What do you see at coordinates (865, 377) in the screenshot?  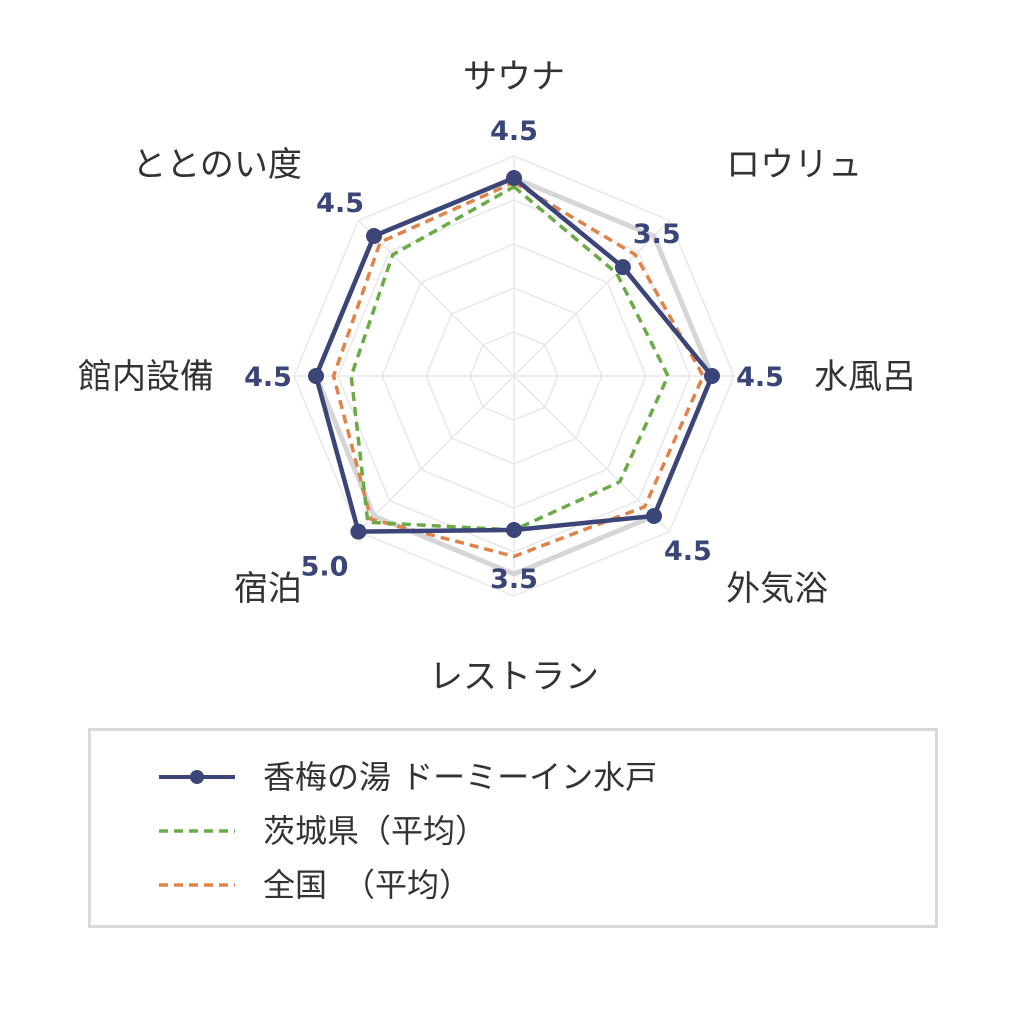 I see `axis-label: 水風呂` at bounding box center [865, 377].